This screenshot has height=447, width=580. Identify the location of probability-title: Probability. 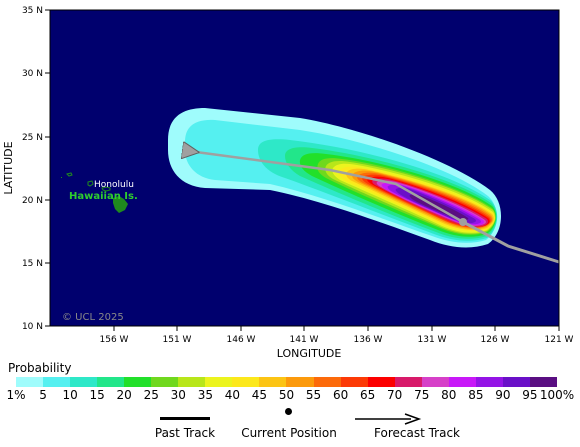
(40, 368).